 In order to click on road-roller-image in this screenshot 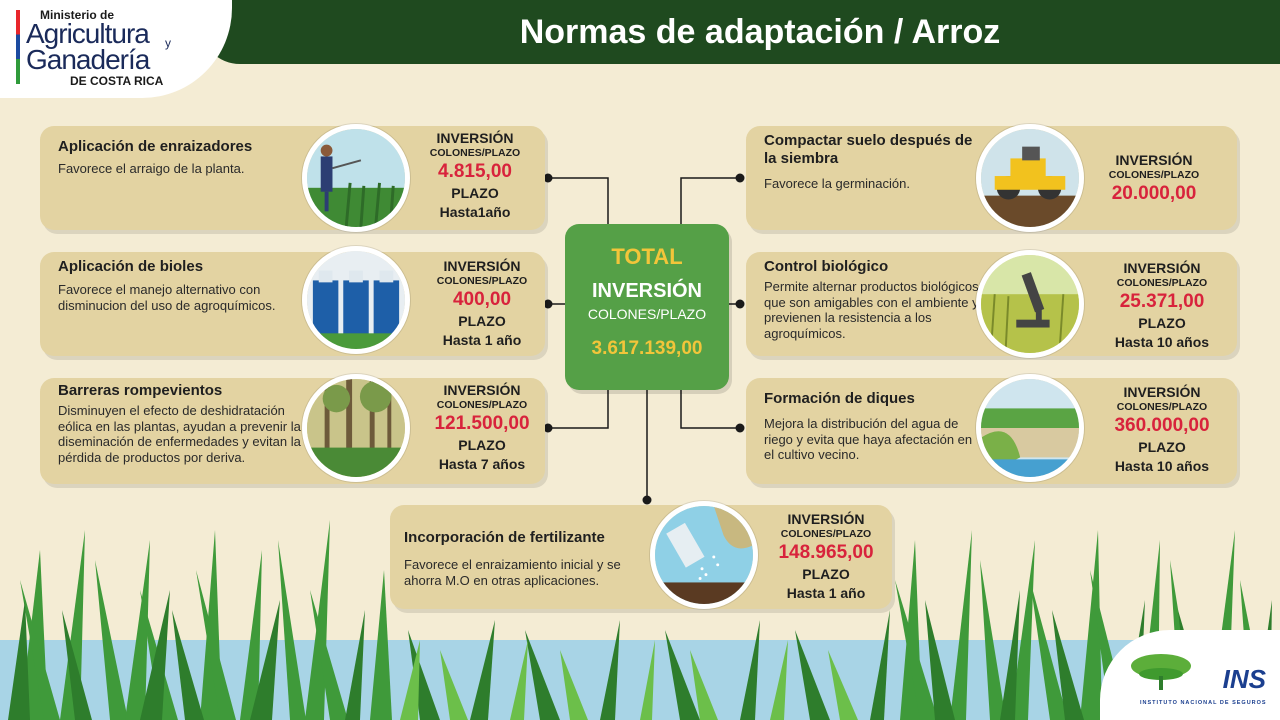, I will do `click(1030, 178)`.